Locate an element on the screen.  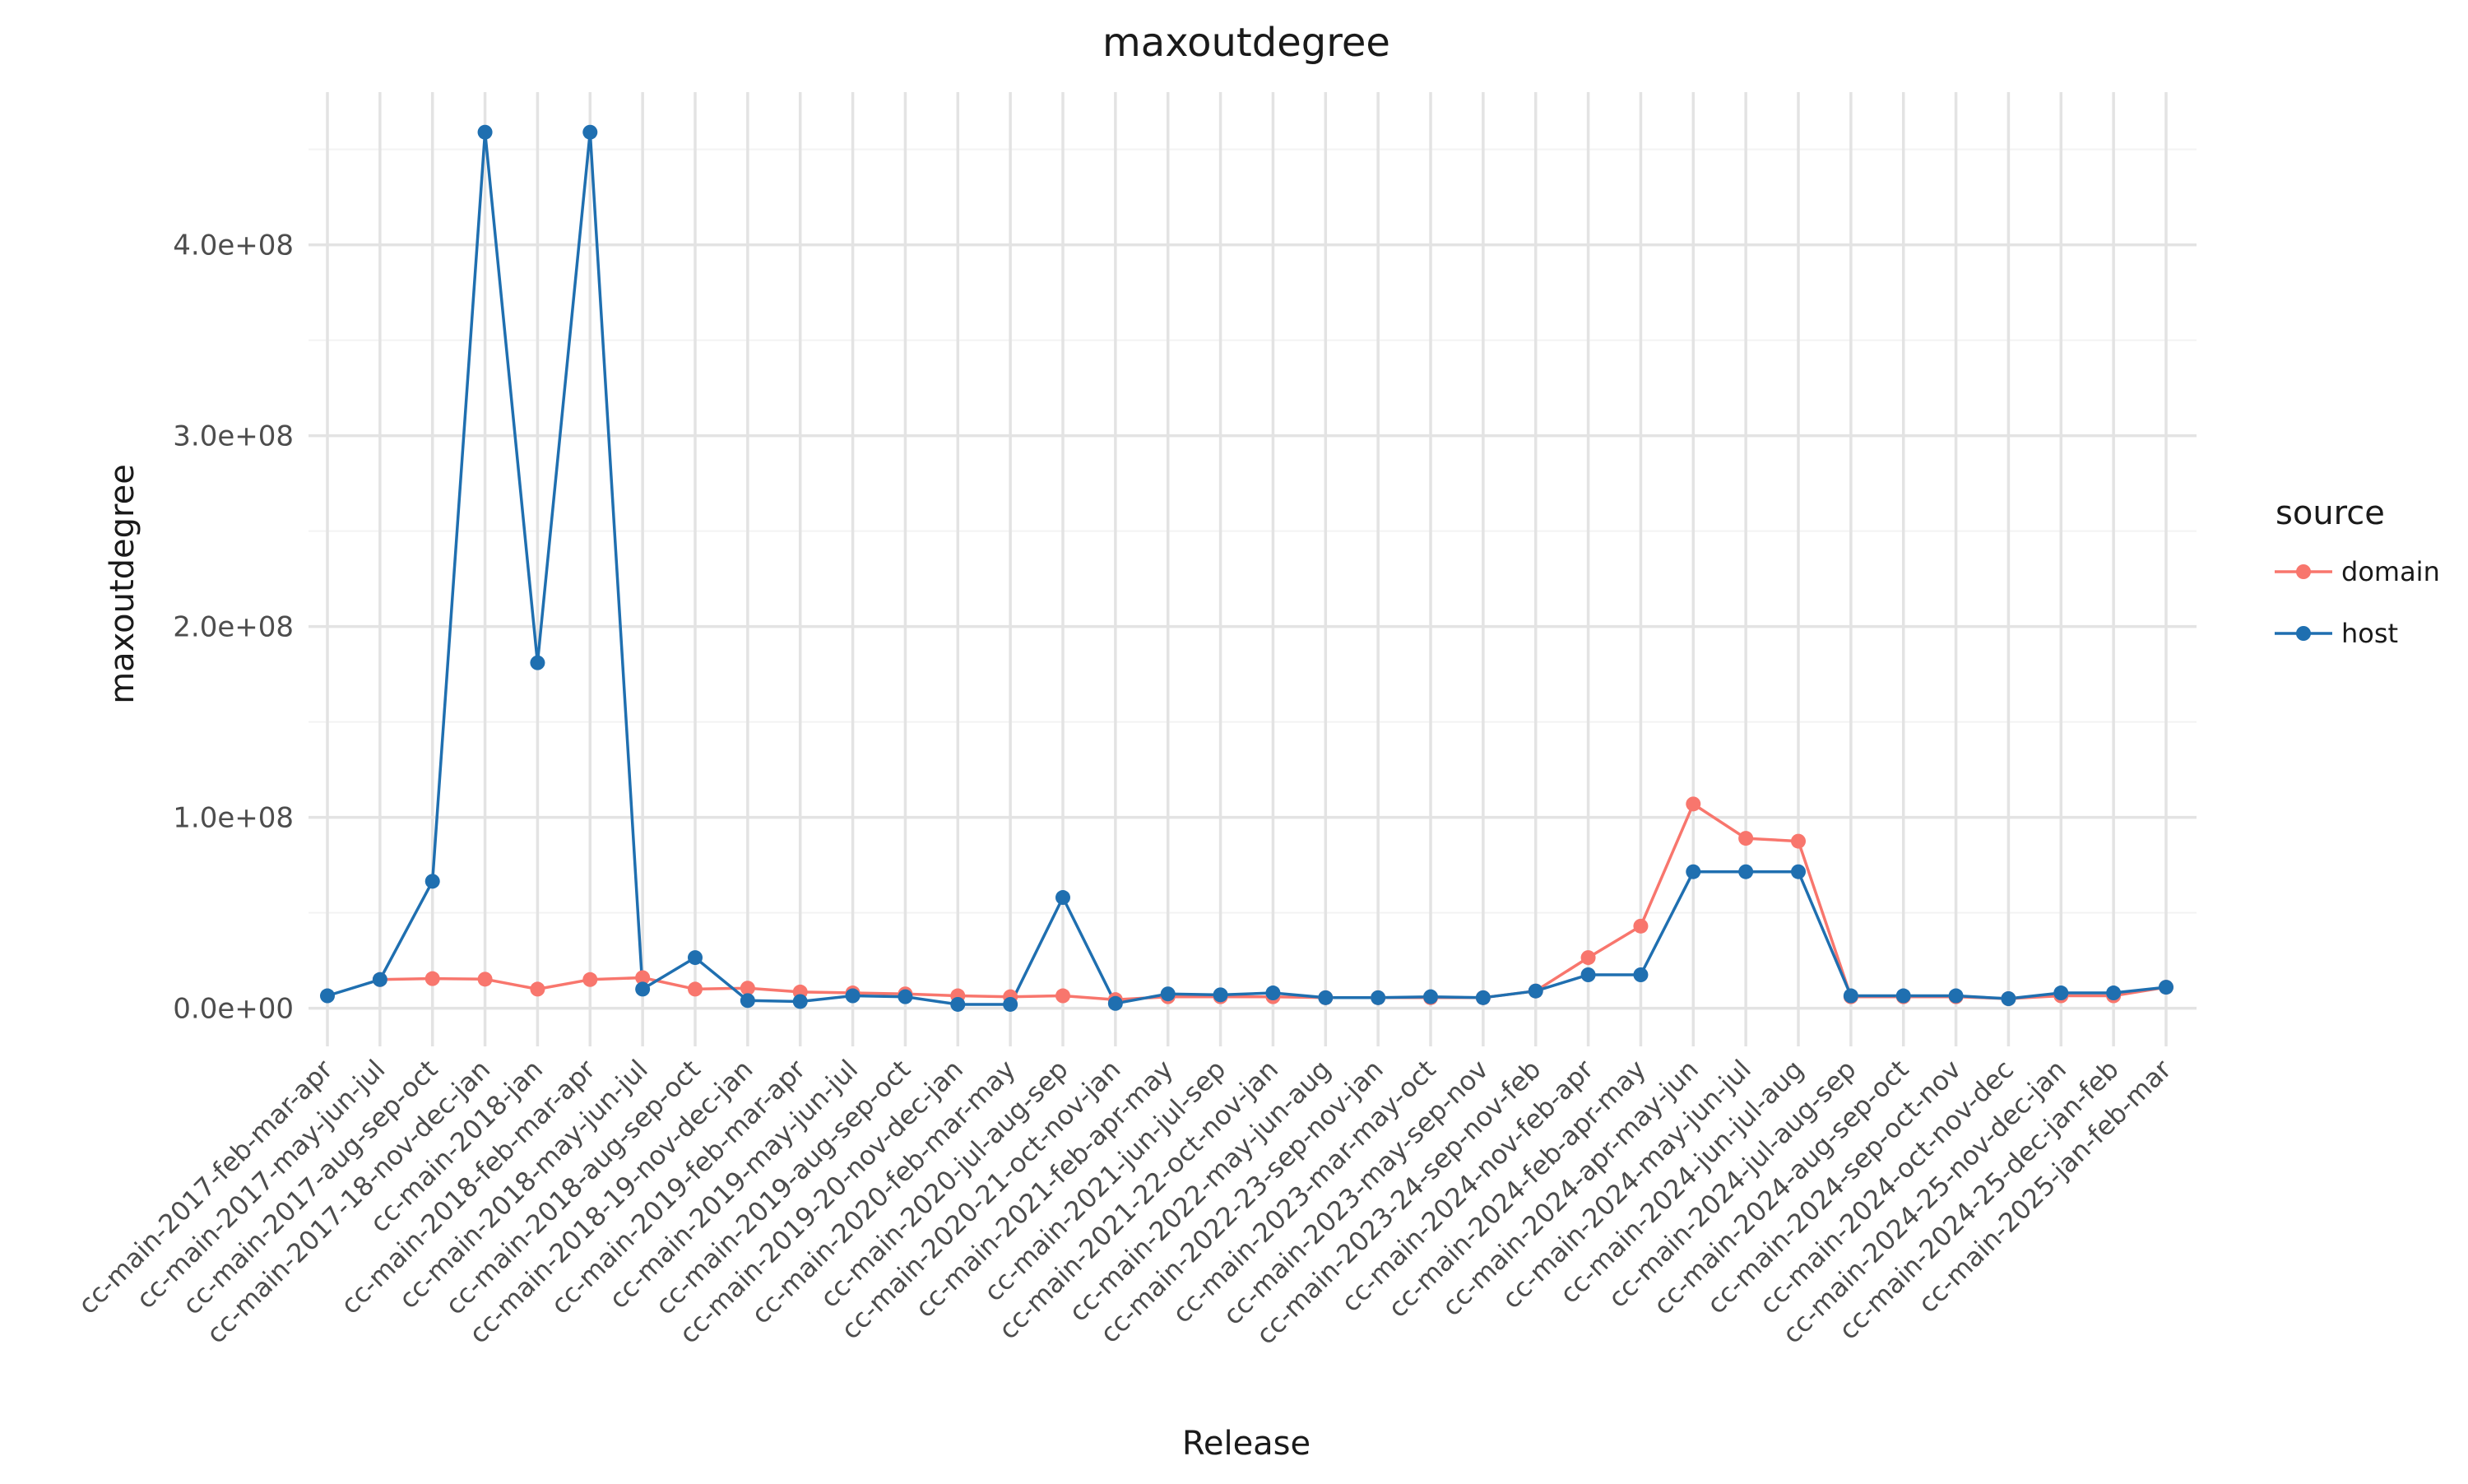
chart-title: maxoutdegree is located at coordinates (1246, 43).